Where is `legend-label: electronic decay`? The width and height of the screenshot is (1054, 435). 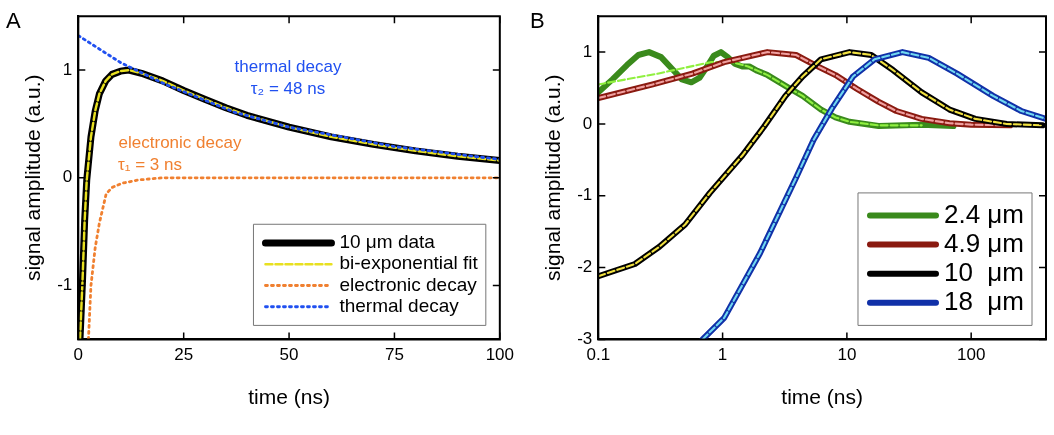
legend-label: electronic decay is located at coordinates (408, 284).